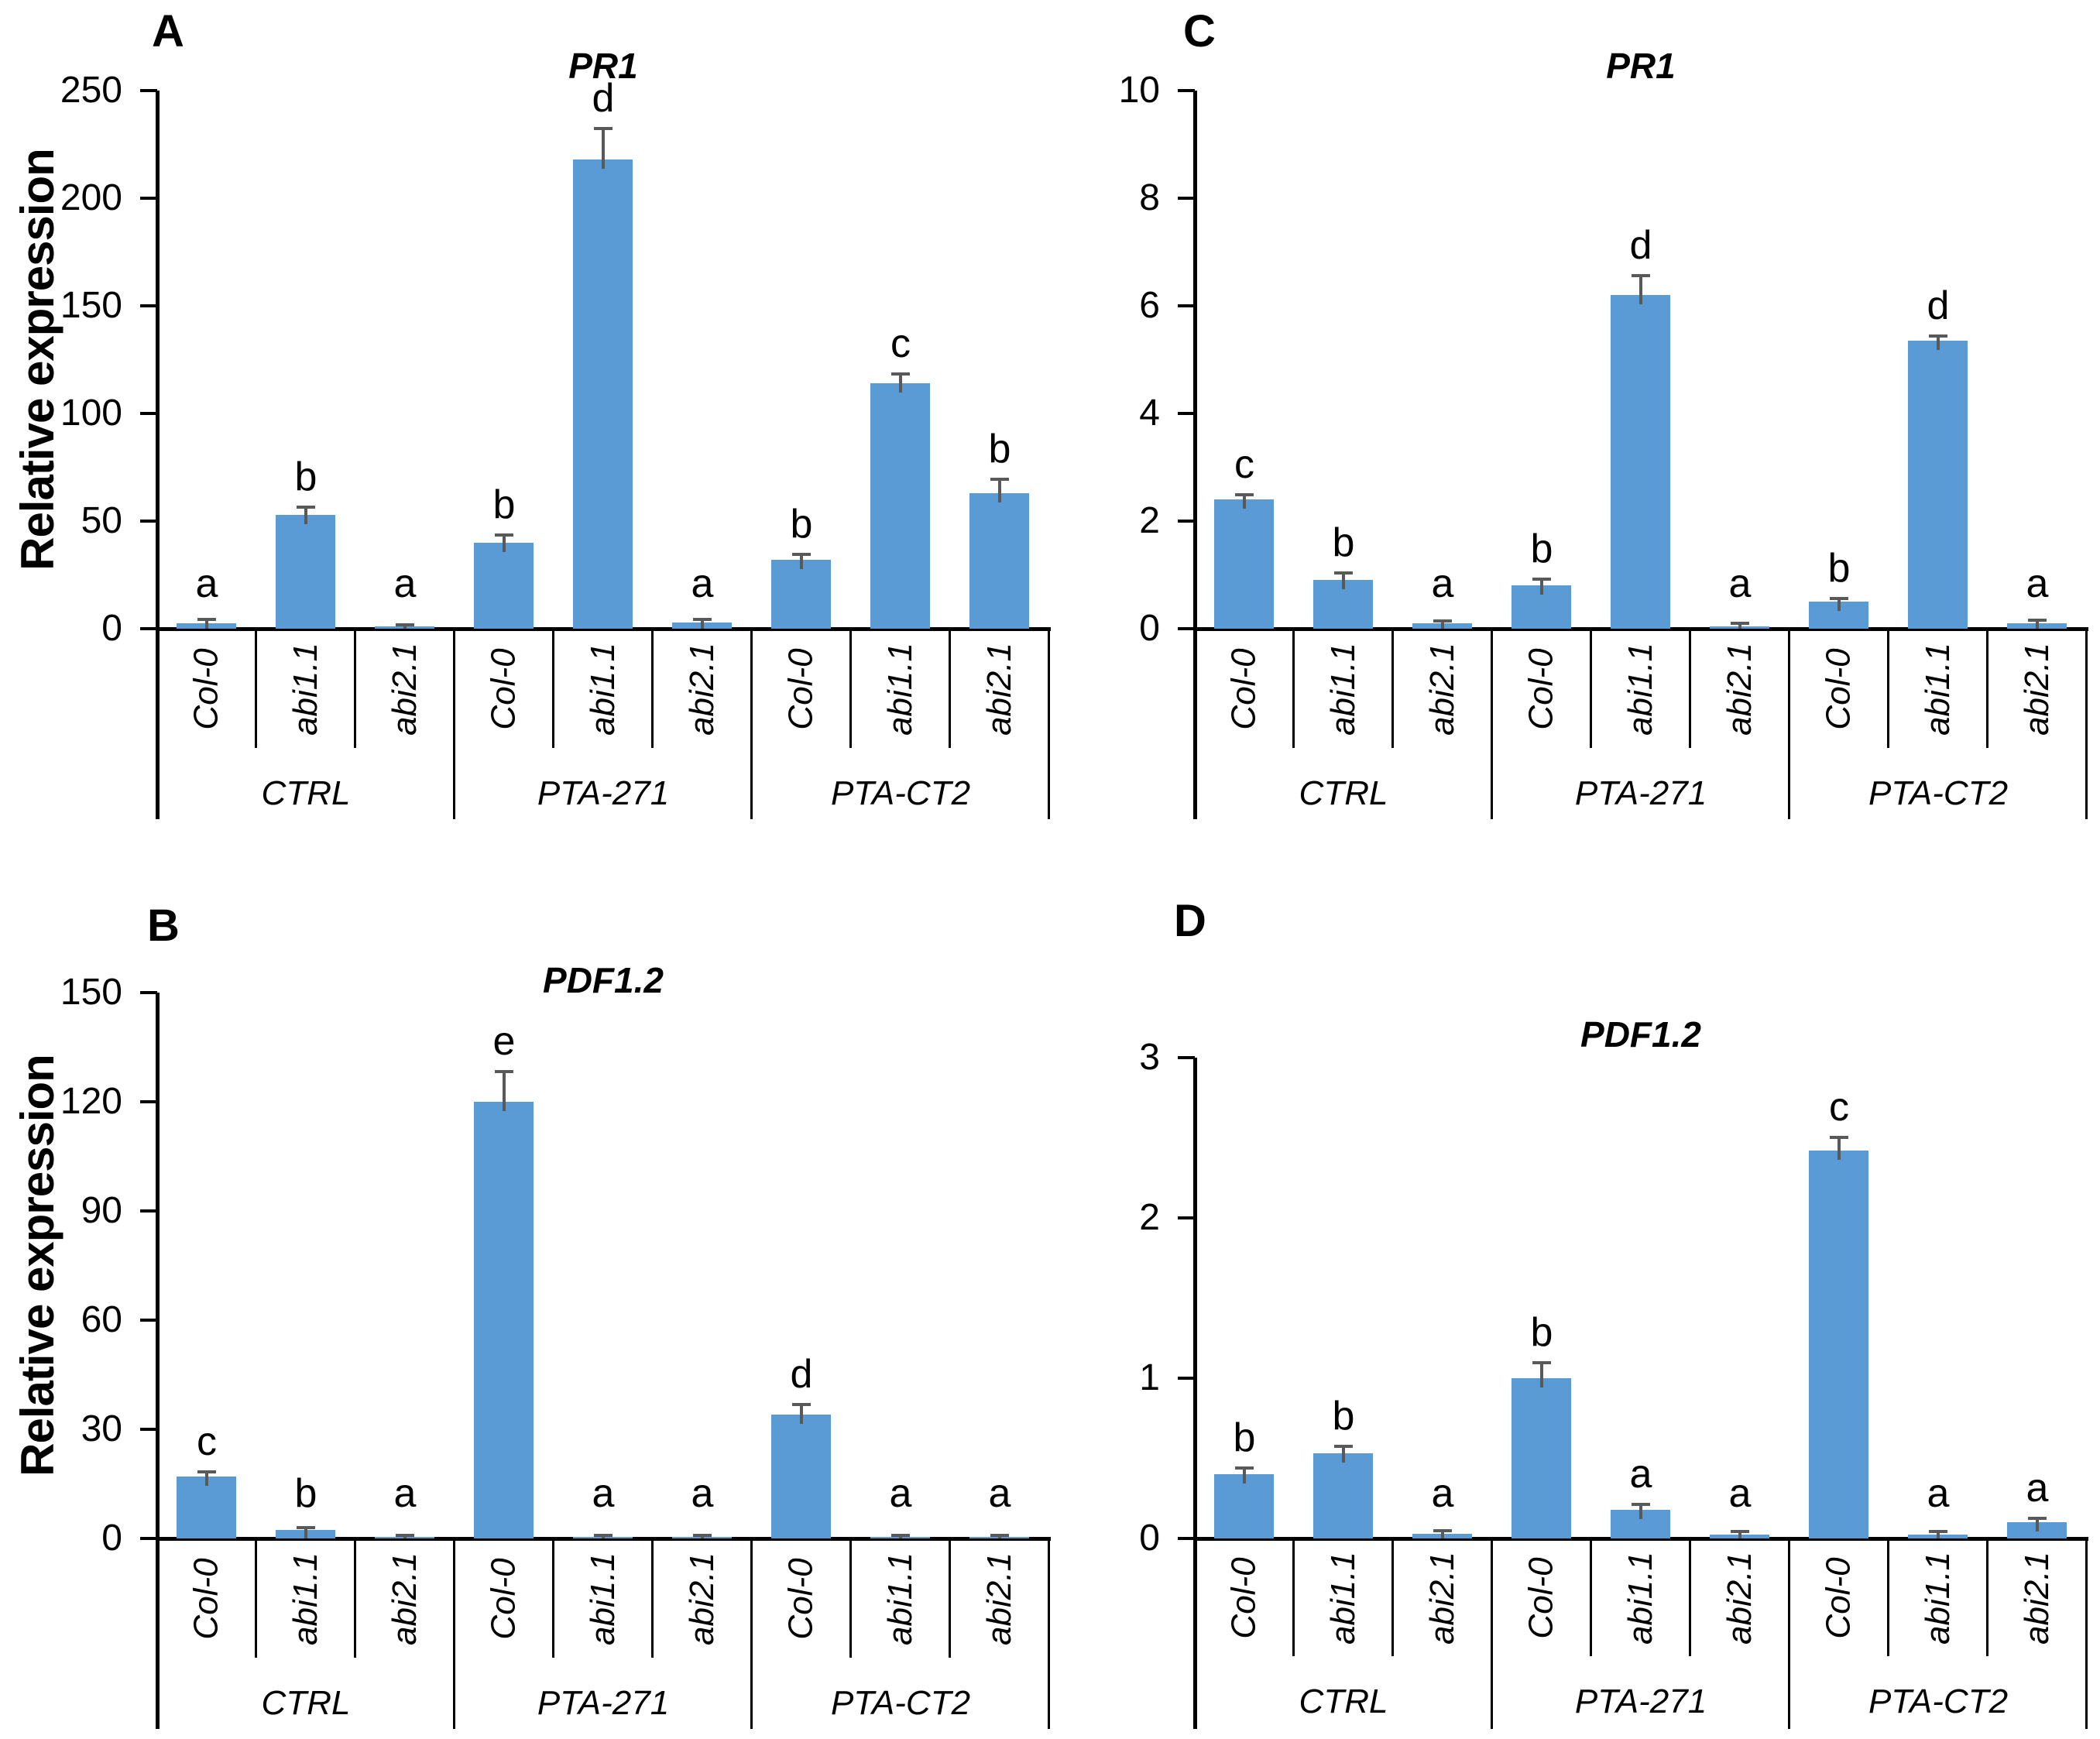 The height and width of the screenshot is (1739, 2100). What do you see at coordinates (1149, 1378) in the screenshot?
I see `y-tick-label: 1` at bounding box center [1149, 1378].